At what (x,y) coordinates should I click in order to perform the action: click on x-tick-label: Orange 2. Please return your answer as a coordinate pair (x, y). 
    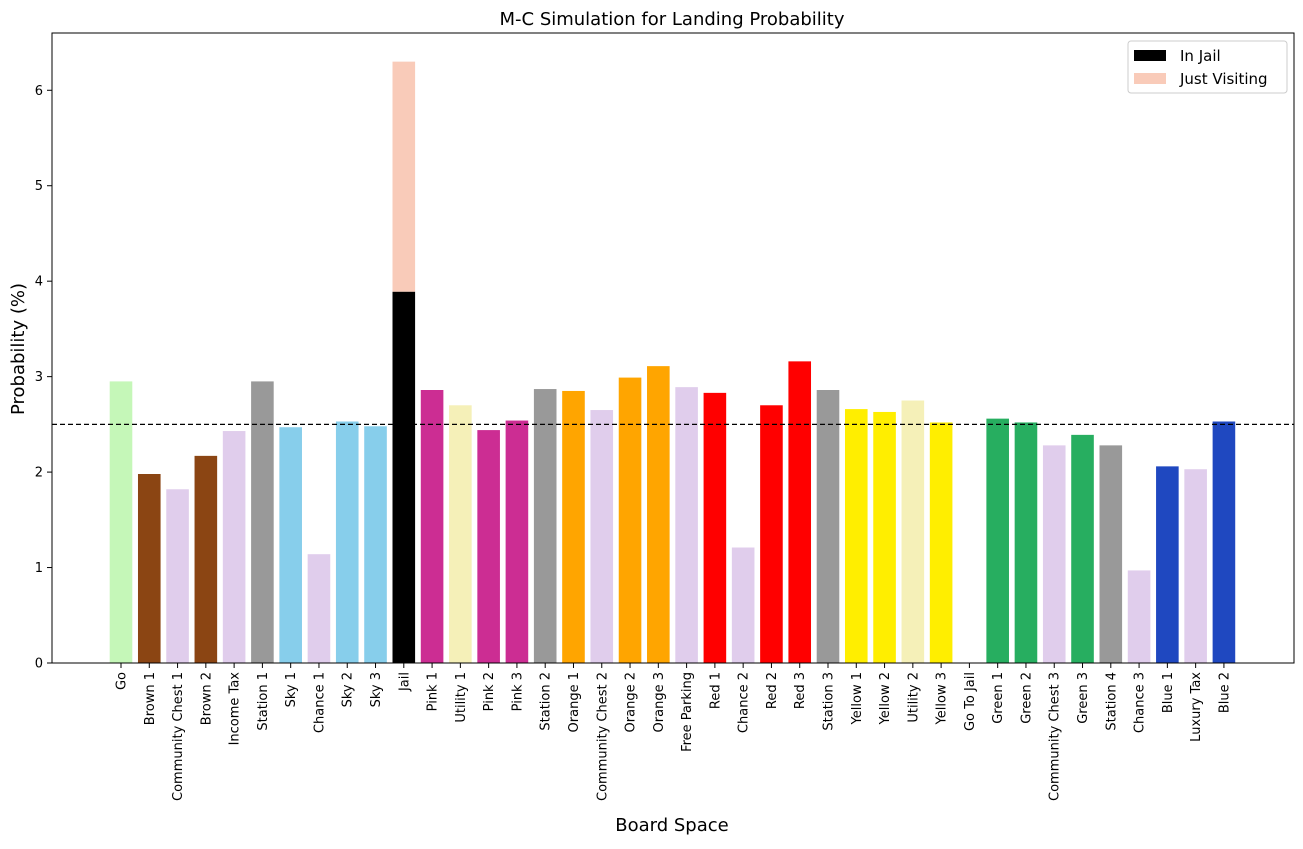
    Looking at the image, I should click on (631, 702).